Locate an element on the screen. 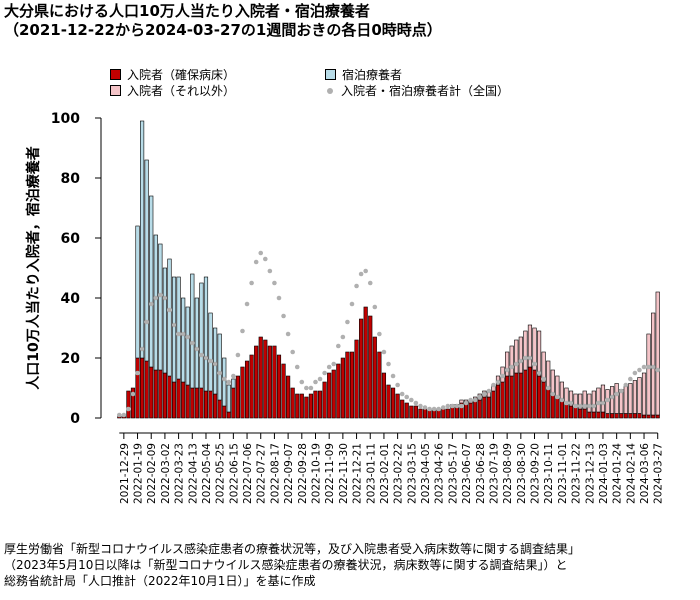 This screenshot has width=700, height=600. x-tick-label: 2023-06-07 is located at coordinates (467, 473).